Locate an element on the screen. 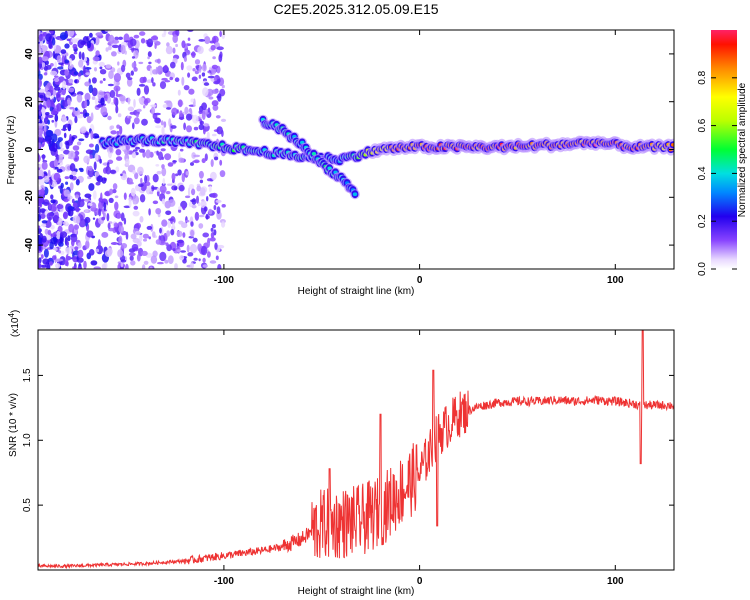 The width and height of the screenshot is (750, 600). spectrogram-y-tick-label: -20 is located at coordinates (29, 197).